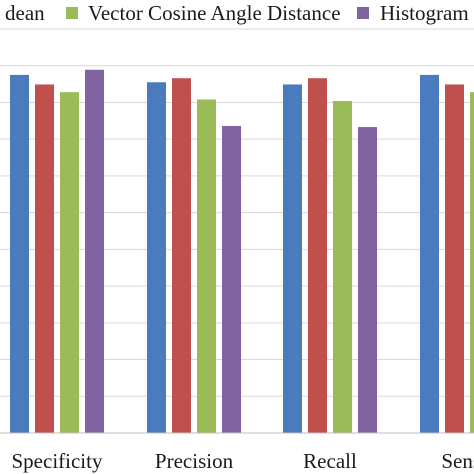 The image size is (474, 474). Describe the element at coordinates (57, 461) in the screenshot. I see `x-tick-label: Specificity` at that location.